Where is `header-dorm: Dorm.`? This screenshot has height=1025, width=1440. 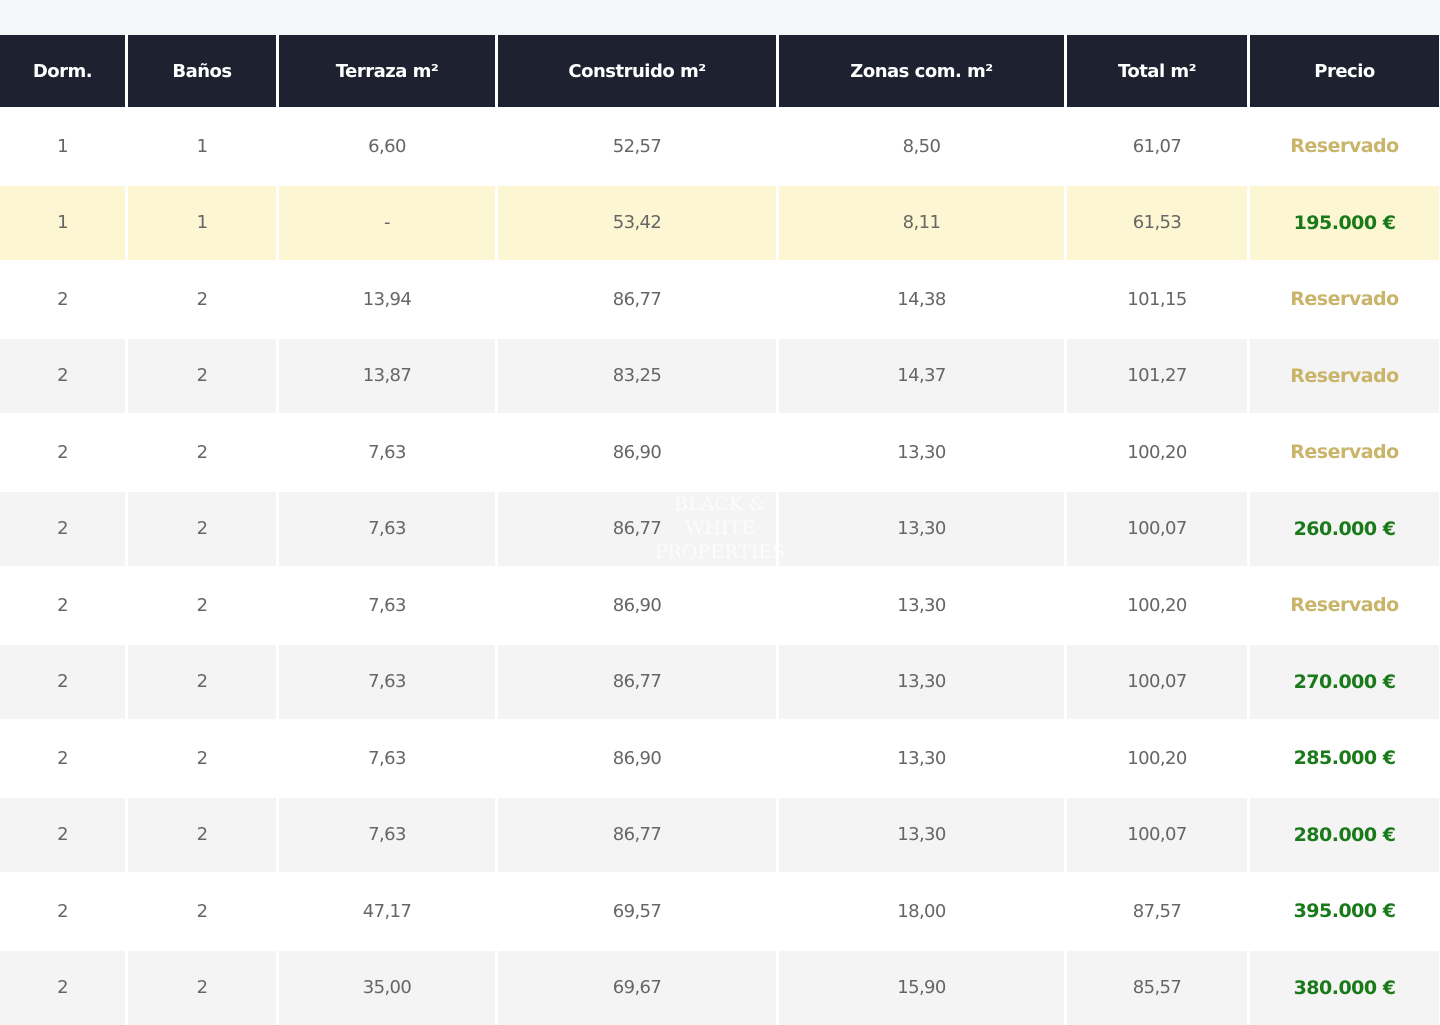
header-dorm: Dorm. is located at coordinates (62, 71).